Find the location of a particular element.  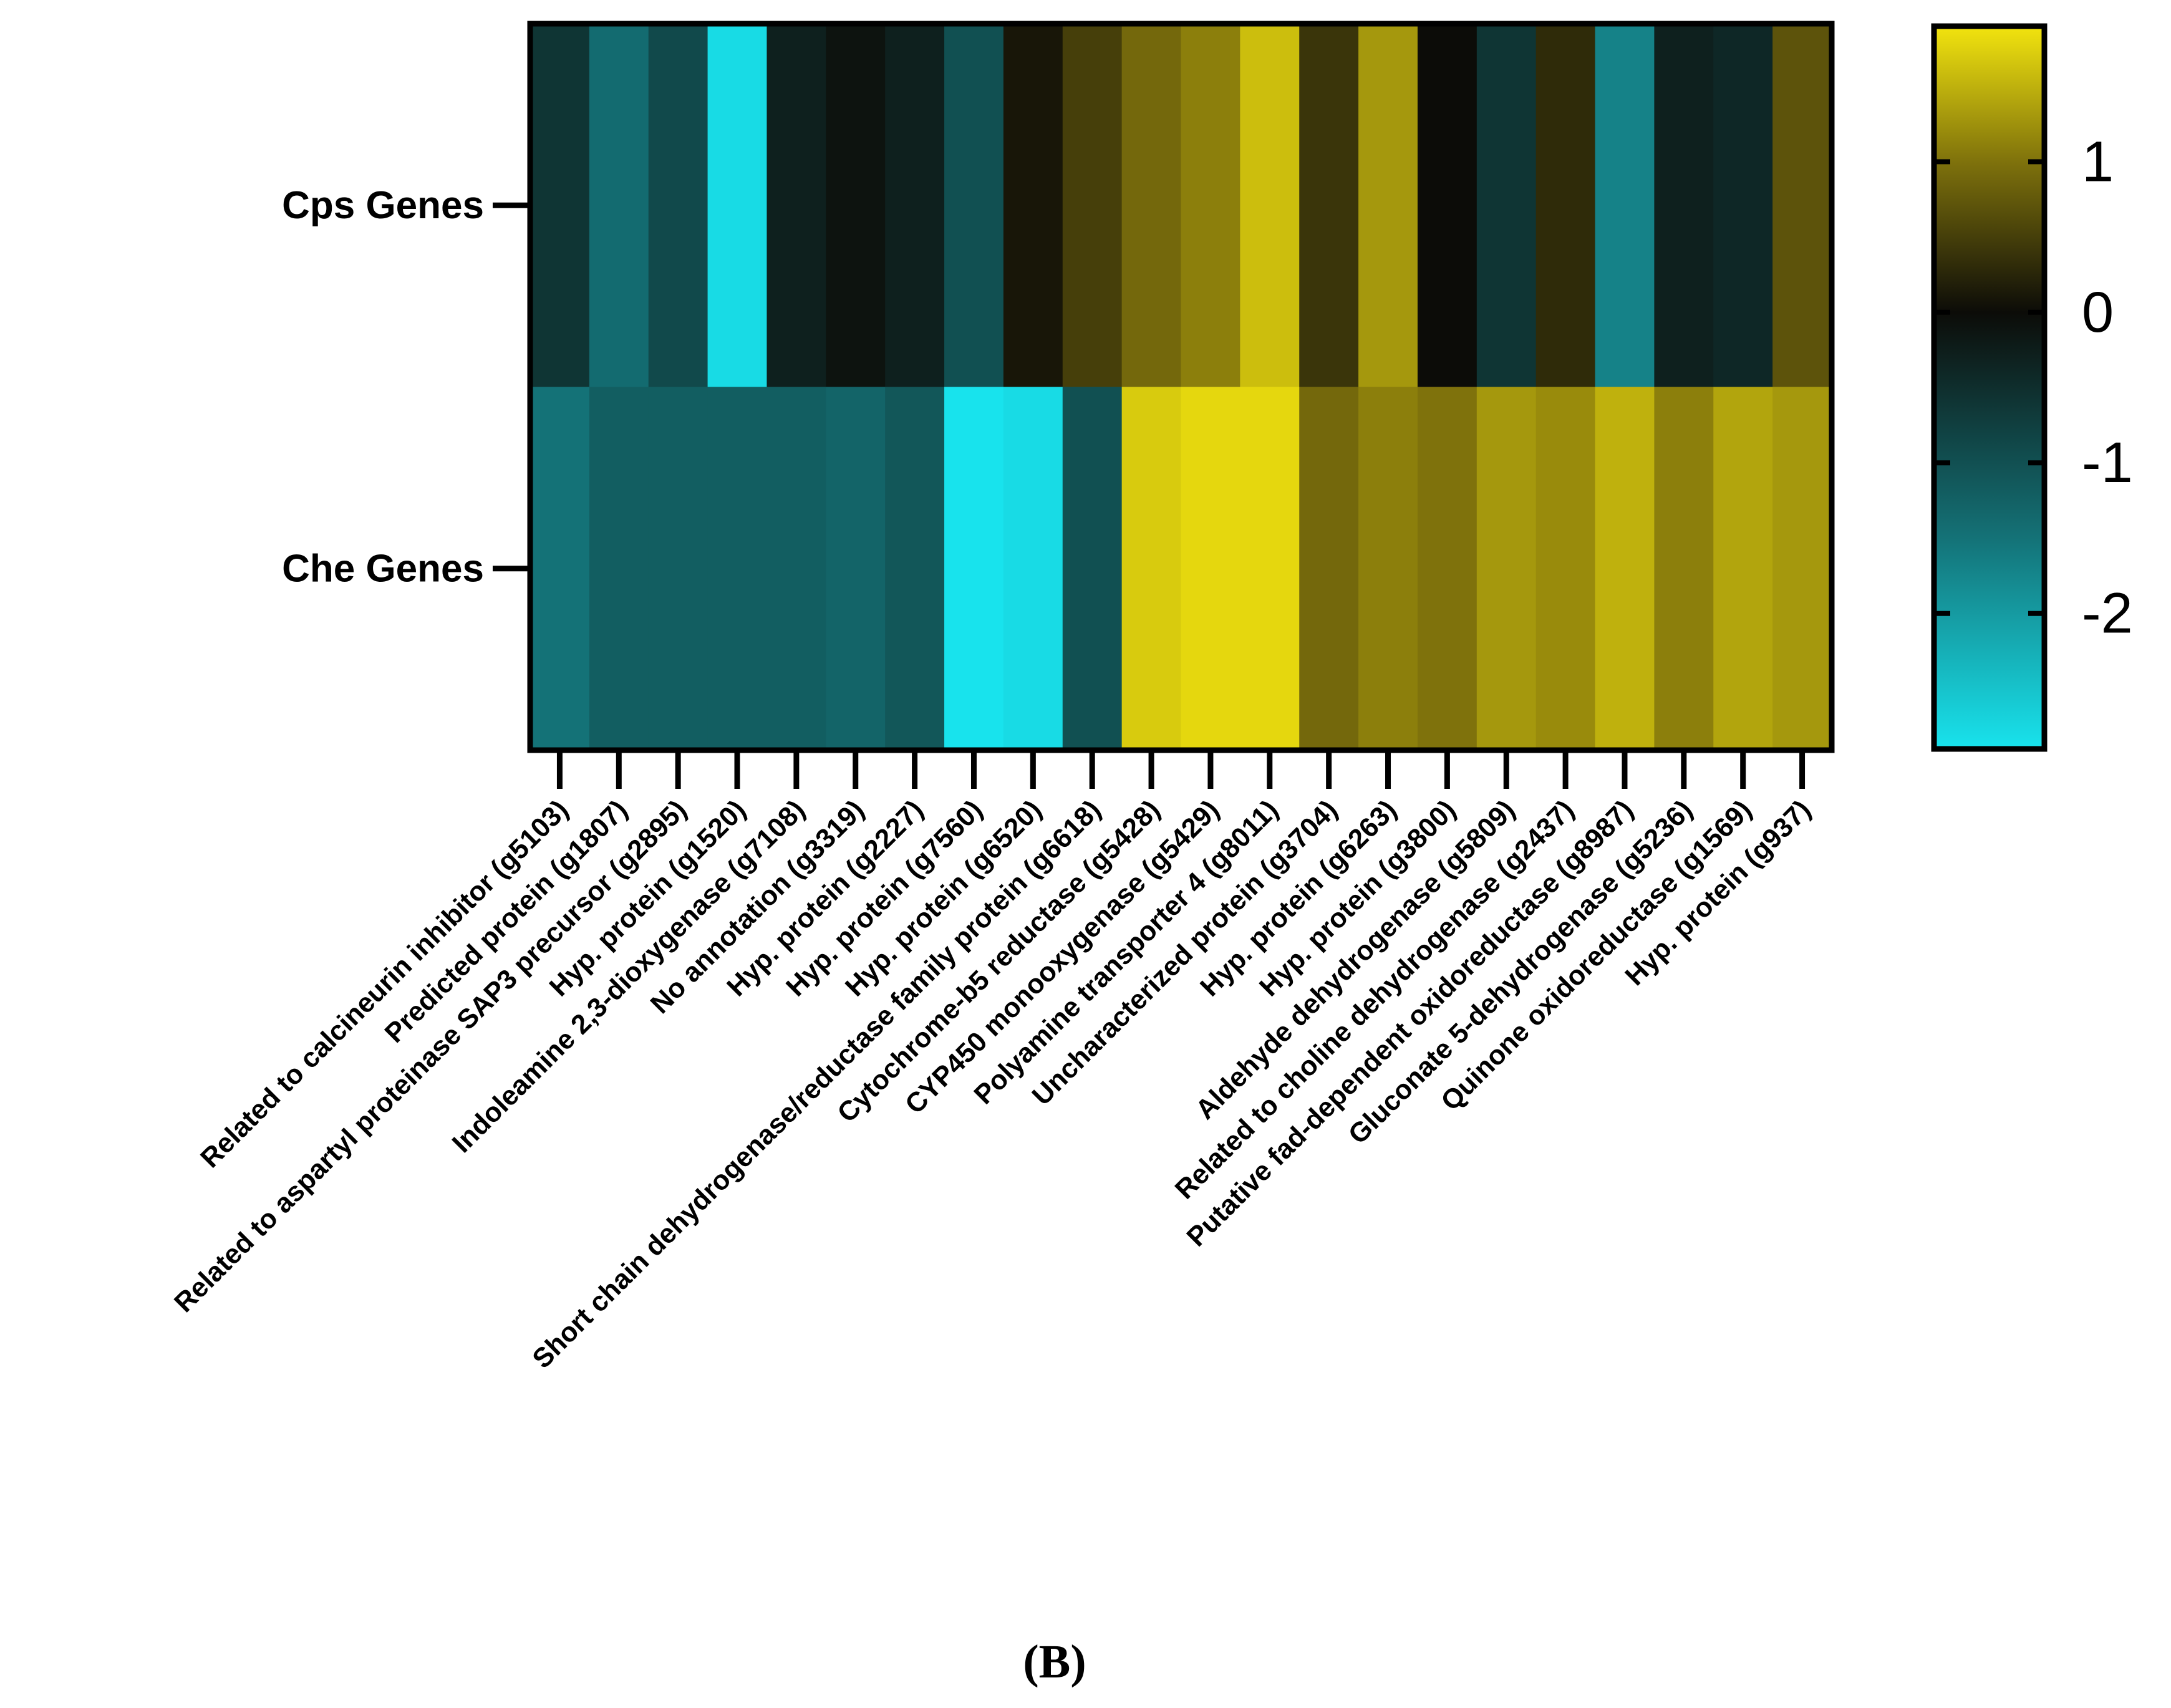

row-label: Che Genes is located at coordinates (383, 568).